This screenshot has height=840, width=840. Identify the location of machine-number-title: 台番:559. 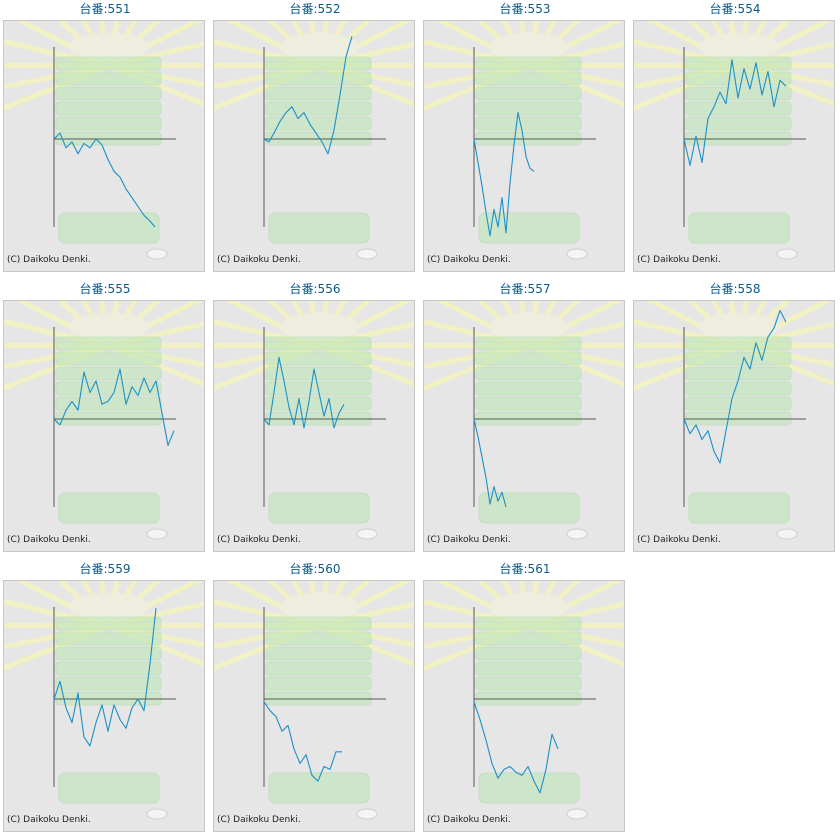
(105, 570).